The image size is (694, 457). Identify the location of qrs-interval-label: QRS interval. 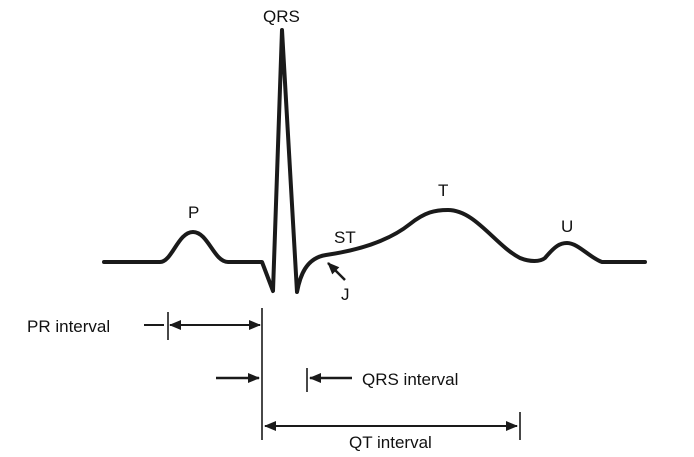
(410, 379).